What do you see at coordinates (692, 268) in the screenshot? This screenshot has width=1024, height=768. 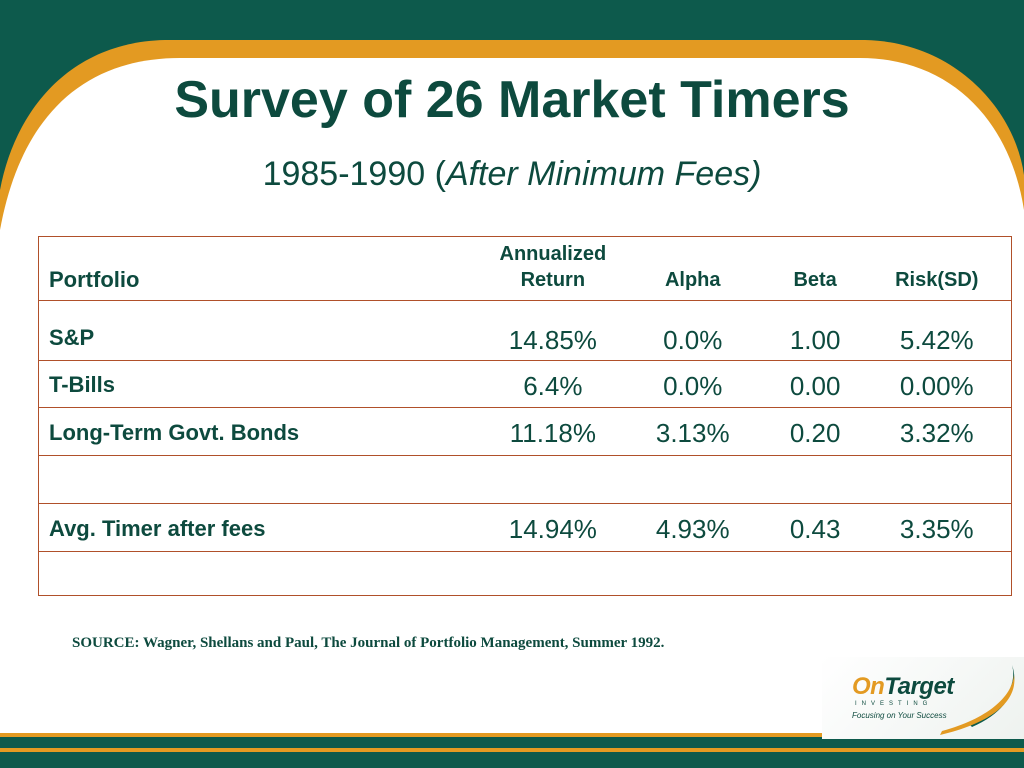 I see `header-alpha: Alpha` at bounding box center [692, 268].